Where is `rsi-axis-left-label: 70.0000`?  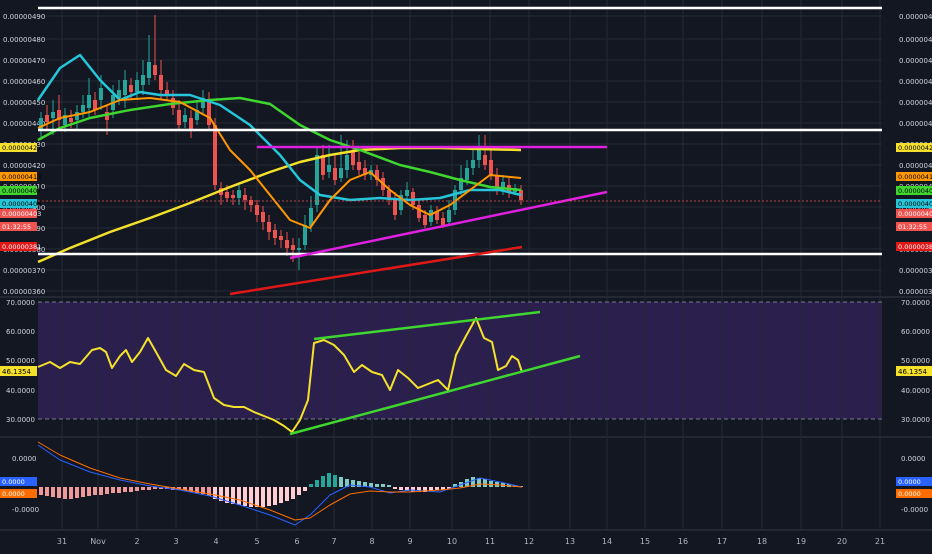
rsi-axis-left-label: 70.0000 is located at coordinates (20, 303).